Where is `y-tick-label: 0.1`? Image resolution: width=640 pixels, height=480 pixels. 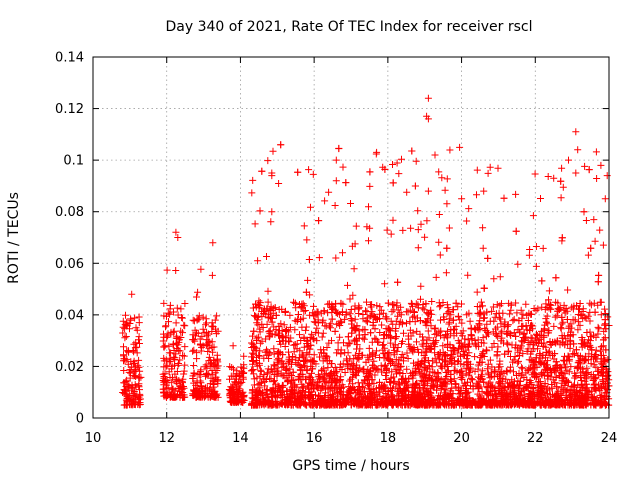 y-tick-label: 0.1 is located at coordinates (73, 161).